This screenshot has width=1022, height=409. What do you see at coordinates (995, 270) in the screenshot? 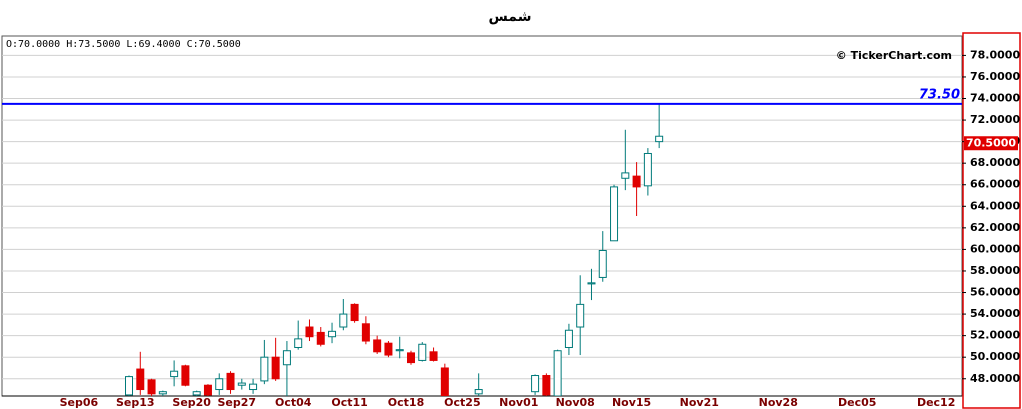
I see `y-tick-label: 58.0000` at bounding box center [995, 270].